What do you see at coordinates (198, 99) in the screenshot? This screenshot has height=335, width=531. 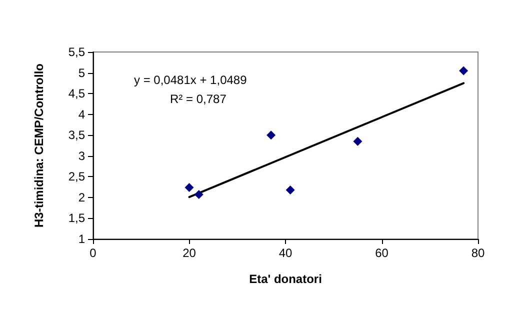 I see `annotation: R² = 0,787` at bounding box center [198, 99].